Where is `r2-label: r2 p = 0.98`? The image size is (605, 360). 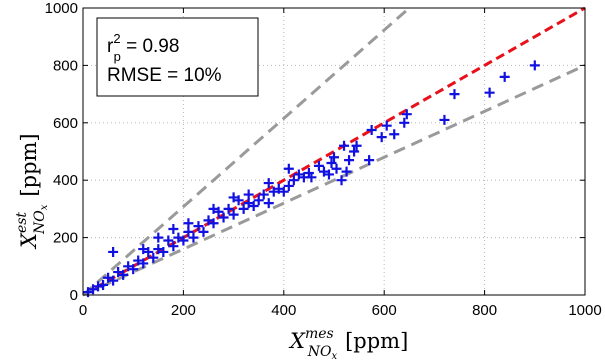 r2-label: r2 p = 0.98 is located at coordinates (143, 47).